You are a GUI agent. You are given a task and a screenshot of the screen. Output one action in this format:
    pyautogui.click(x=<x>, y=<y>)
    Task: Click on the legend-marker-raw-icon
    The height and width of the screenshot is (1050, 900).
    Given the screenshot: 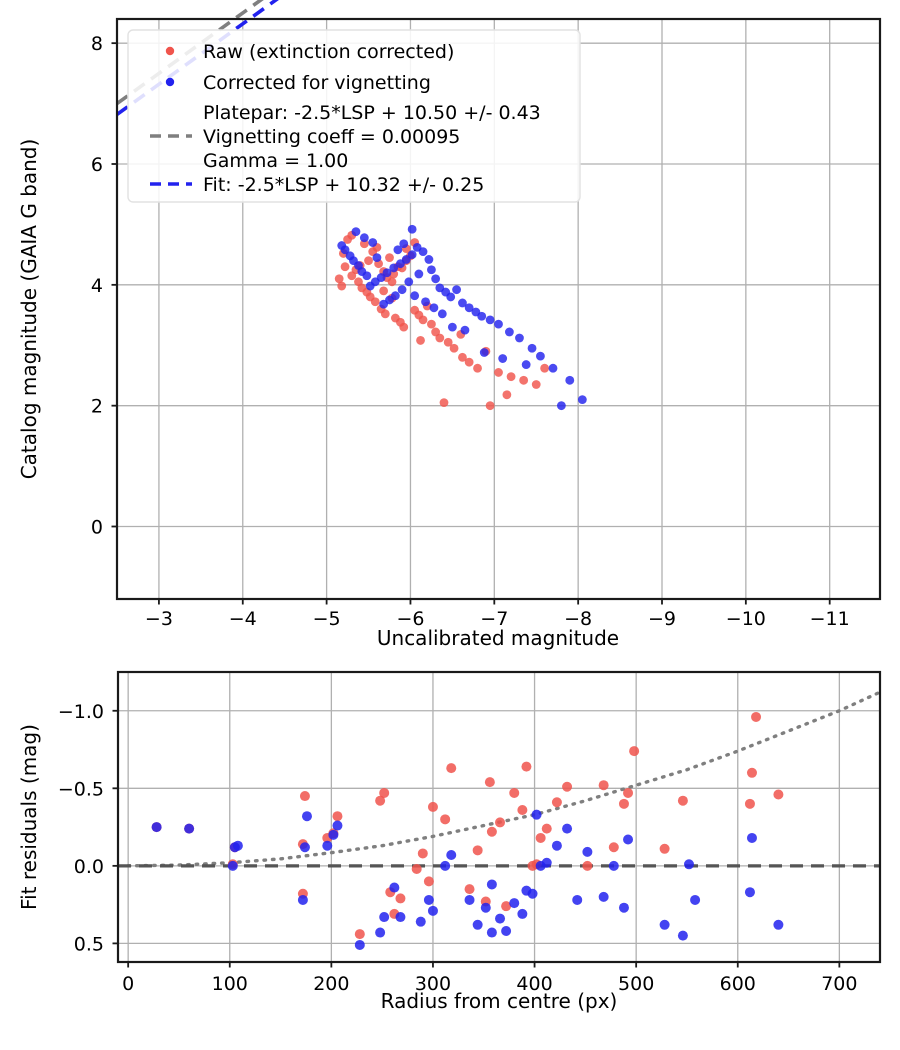 What is the action you would take?
    pyautogui.click(x=170, y=51)
    